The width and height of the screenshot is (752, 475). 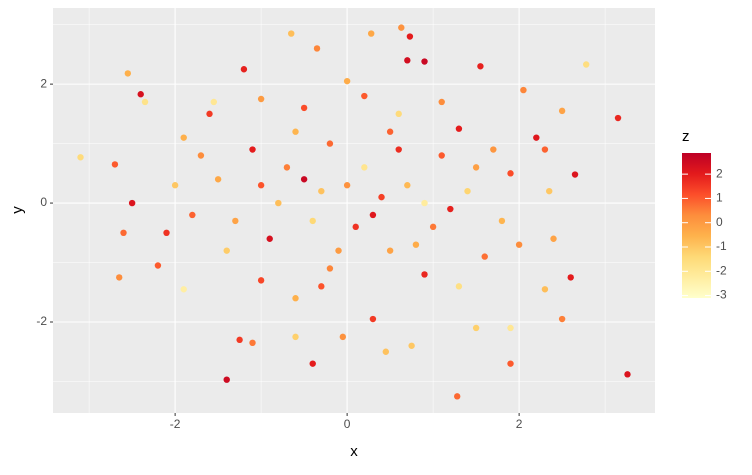 What do you see at coordinates (721, 295) in the screenshot?
I see `legend-label: -3` at bounding box center [721, 295].